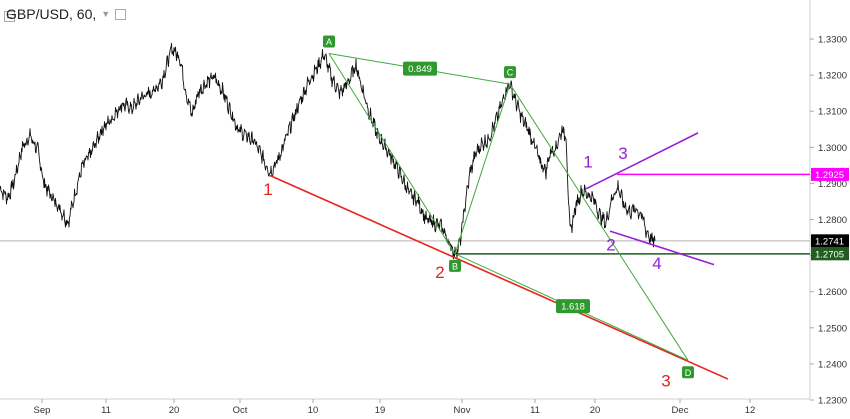 This screenshot has height=419, width=850. I want to click on level-1.2705-tag, so click(830, 254).